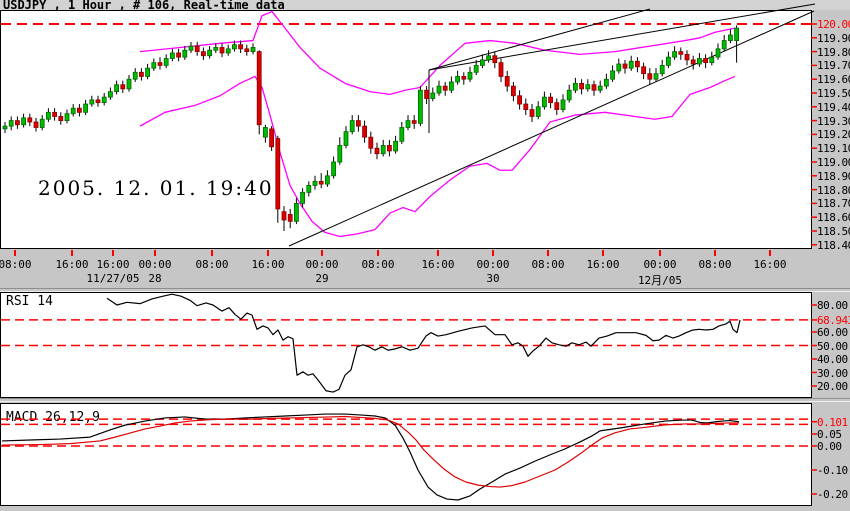 This screenshot has height=511, width=850. Describe the element at coordinates (832, 470) in the screenshot. I see `macd-axis-label: -0.10` at that location.